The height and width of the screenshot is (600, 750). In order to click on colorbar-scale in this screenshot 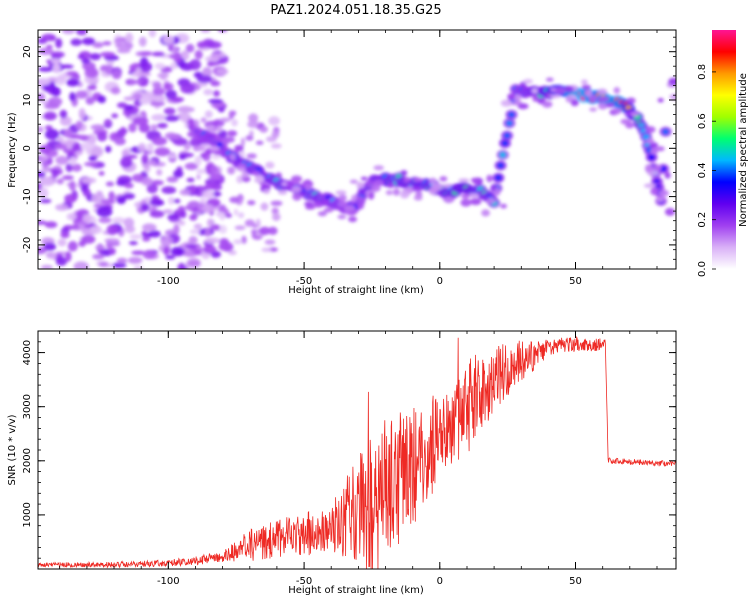, I will do `click(724, 149)`.